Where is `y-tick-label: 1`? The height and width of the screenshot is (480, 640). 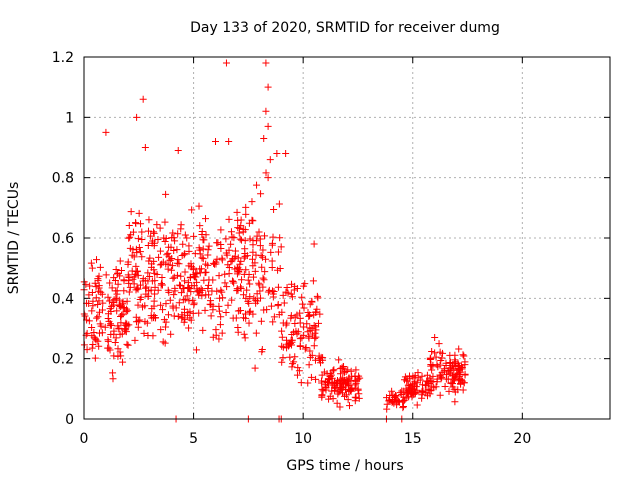
y-tick-label: 1 is located at coordinates (69, 118).